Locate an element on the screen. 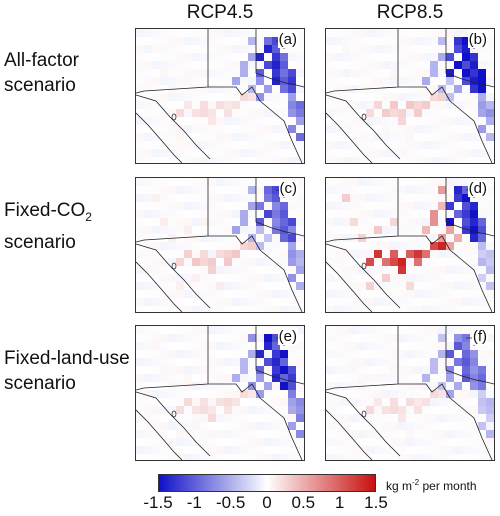 Image resolution: width=500 pixels, height=516 pixels. panel-map-svg is located at coordinates (220, 245).